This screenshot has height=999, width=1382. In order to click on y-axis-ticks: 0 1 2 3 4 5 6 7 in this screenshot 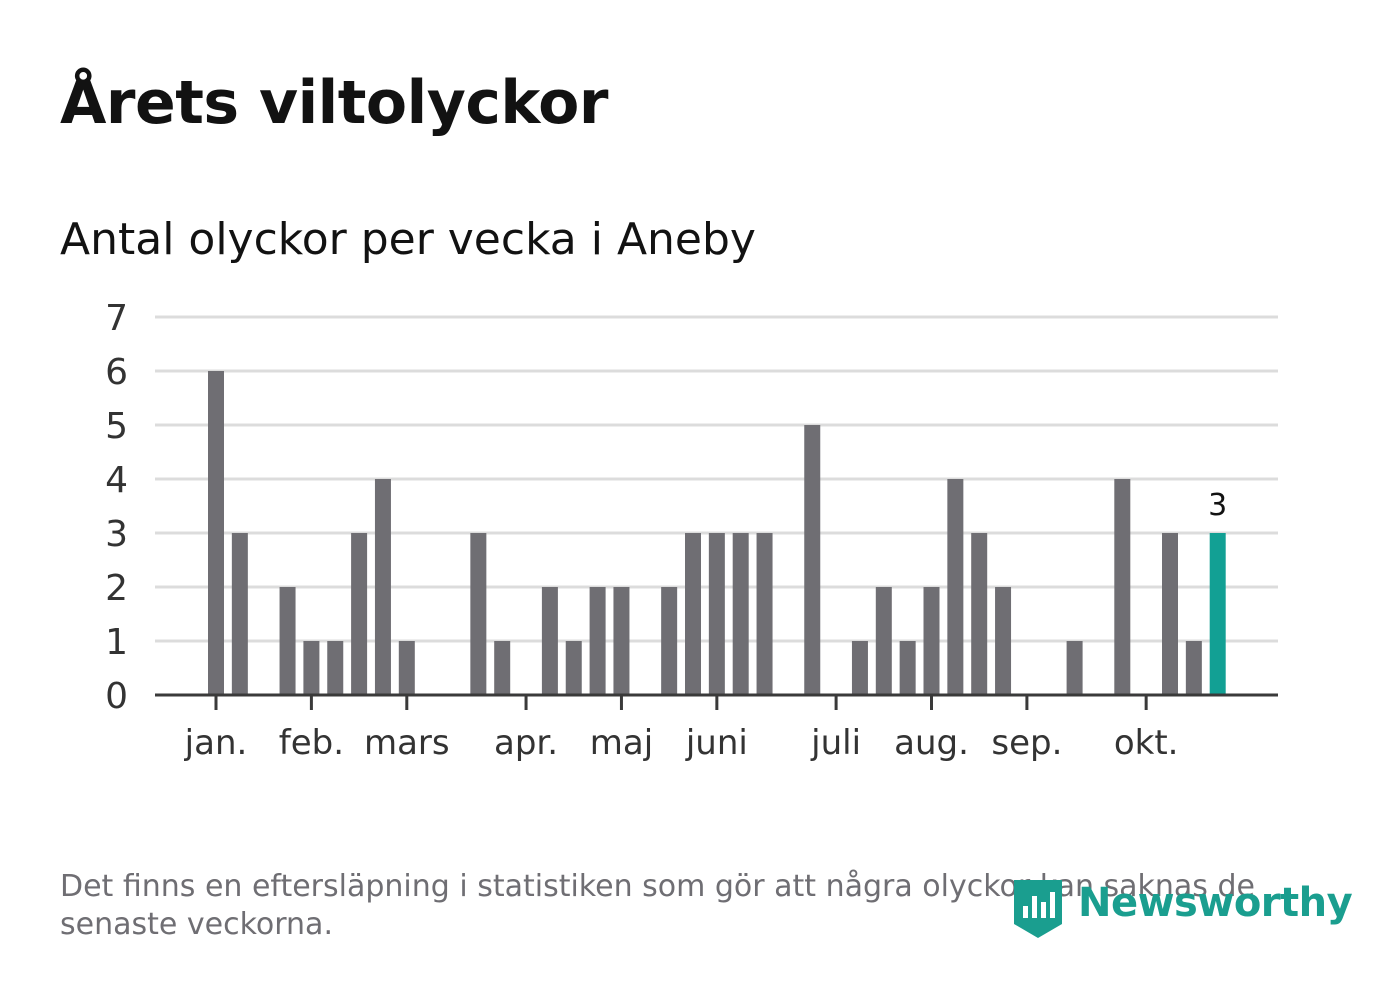, I will do `click(116, 507)`.